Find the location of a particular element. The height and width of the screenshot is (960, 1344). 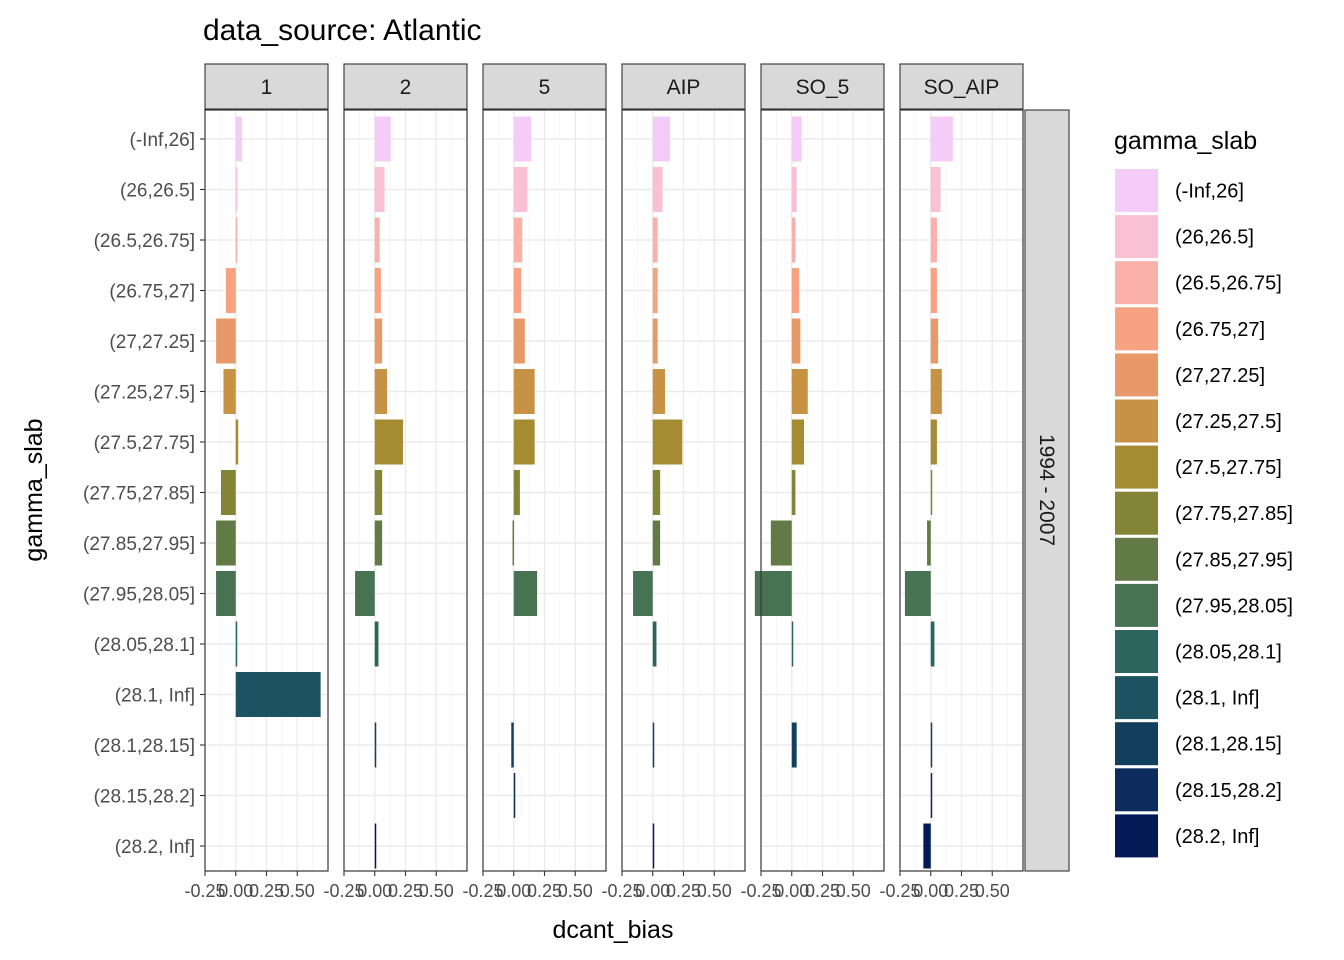

facet-panel: SO_5 -0.250.000.250.50 is located at coordinates (812, 482).